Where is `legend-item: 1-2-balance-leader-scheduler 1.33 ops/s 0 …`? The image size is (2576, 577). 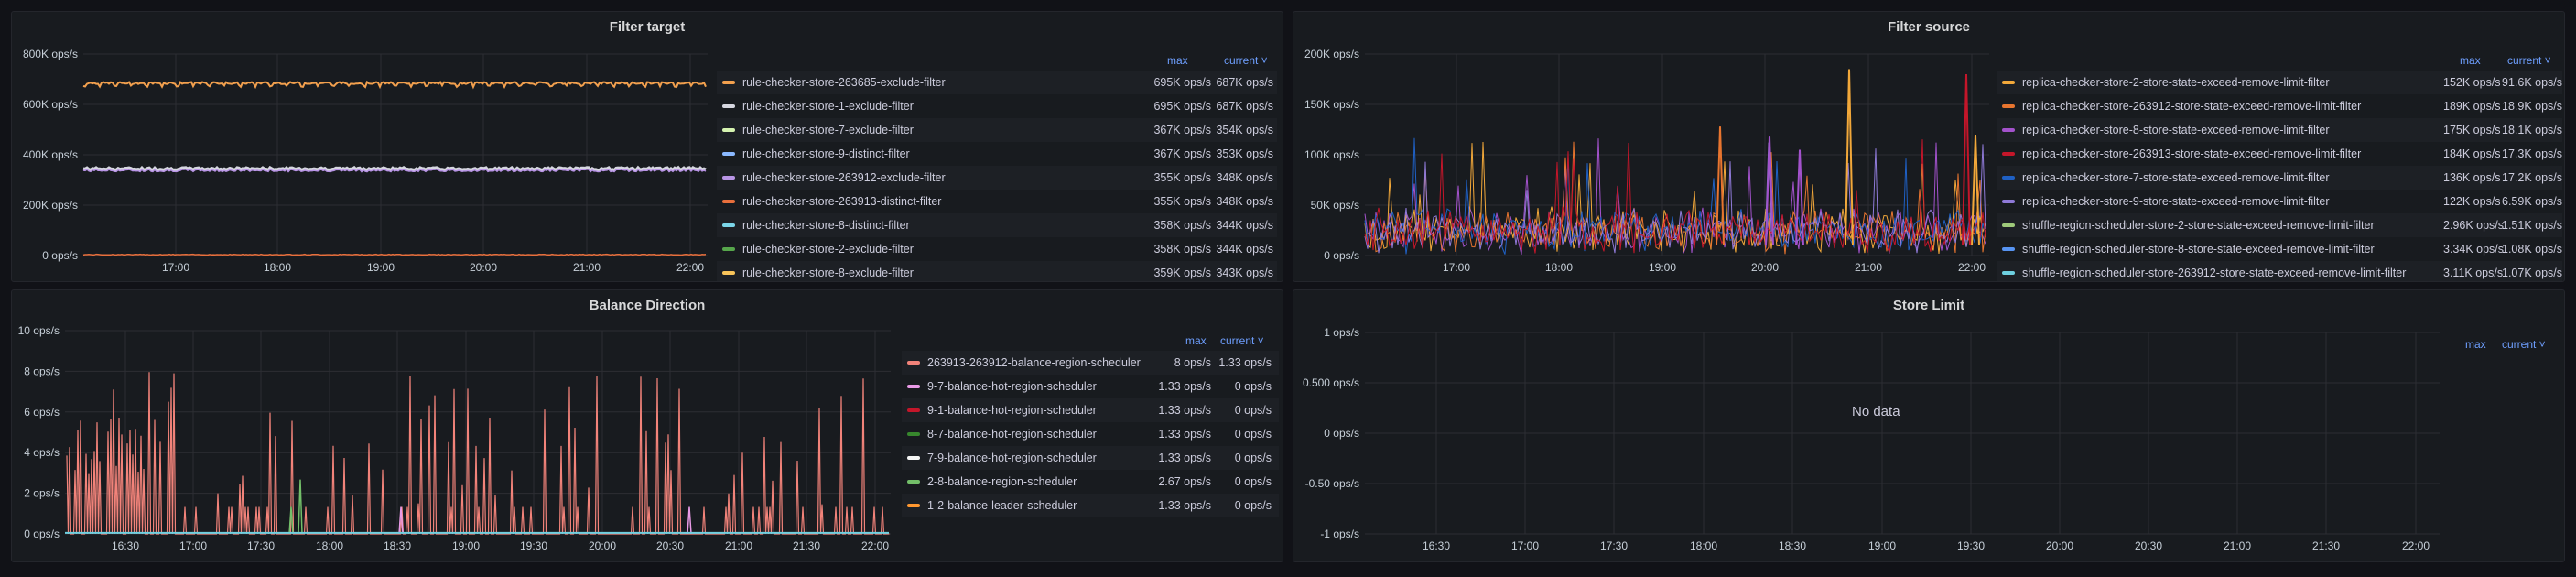
legend-item: 1-2-balance-leader-scheduler 1.33 ops/s 0 … is located at coordinates (1091, 505).